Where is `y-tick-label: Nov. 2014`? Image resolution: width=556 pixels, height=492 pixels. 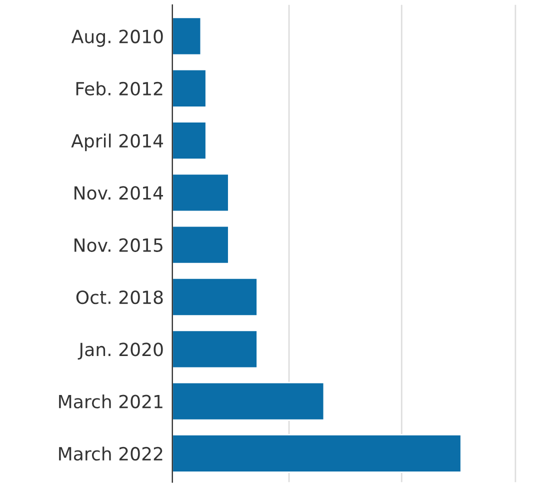 y-tick-label: Nov. 2014 is located at coordinates (119, 193).